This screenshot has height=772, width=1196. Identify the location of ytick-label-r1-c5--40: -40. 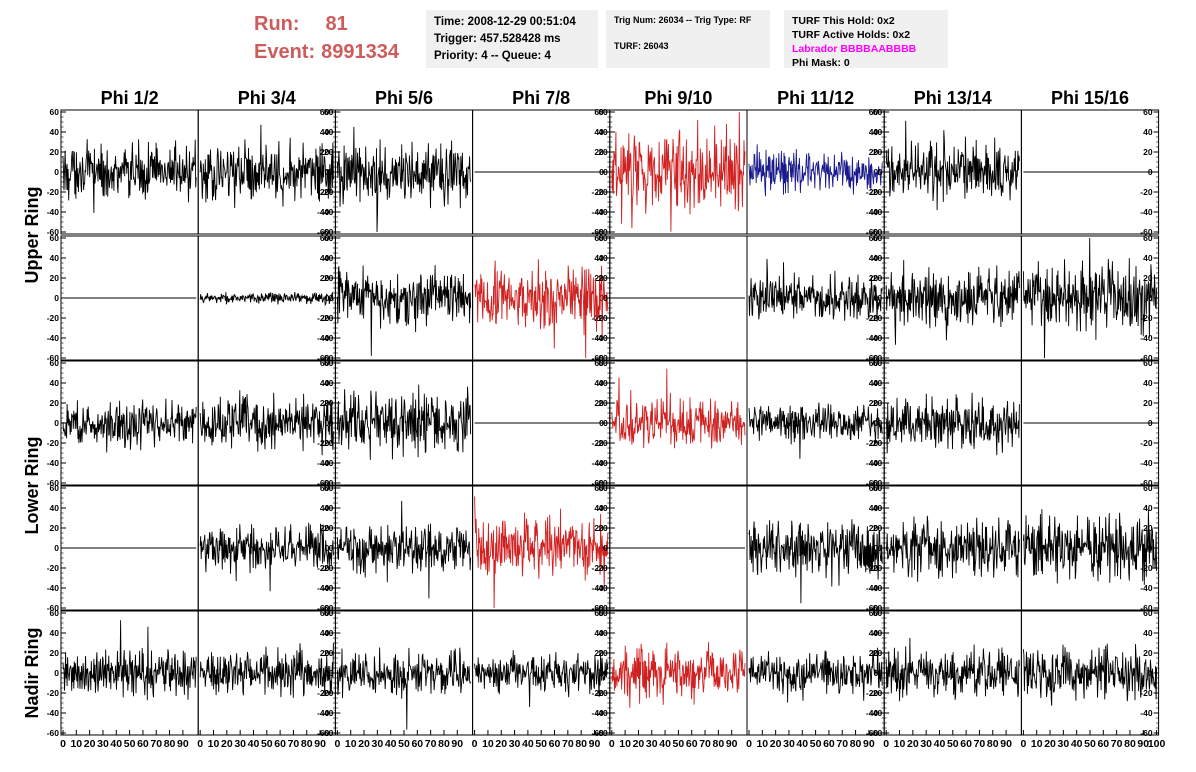
(602, 212).